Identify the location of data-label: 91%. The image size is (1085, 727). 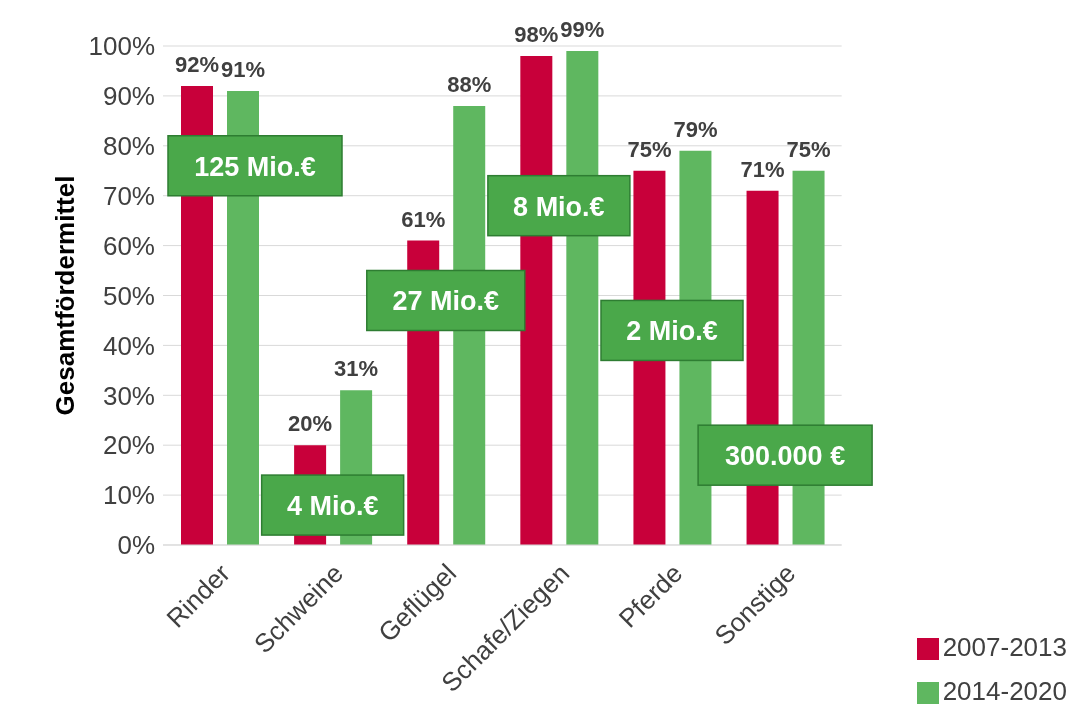
(243, 69).